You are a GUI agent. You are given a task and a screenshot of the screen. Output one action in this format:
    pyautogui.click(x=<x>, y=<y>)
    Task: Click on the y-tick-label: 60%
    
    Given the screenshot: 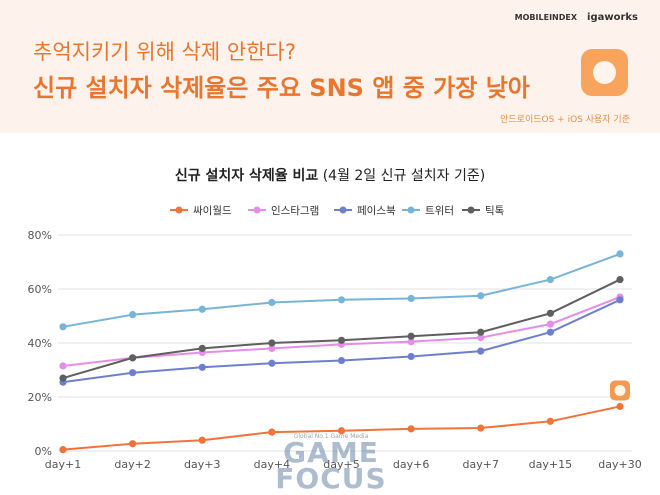 What is the action you would take?
    pyautogui.click(x=40, y=289)
    